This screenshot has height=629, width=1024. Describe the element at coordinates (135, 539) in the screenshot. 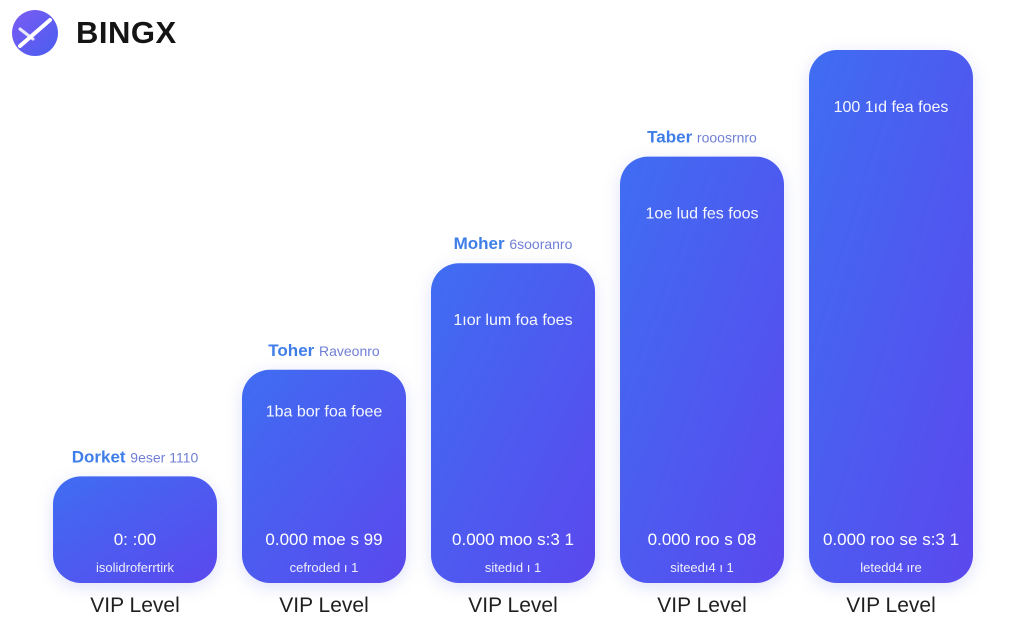

I see `bar-value-label: 0: :00` at that location.